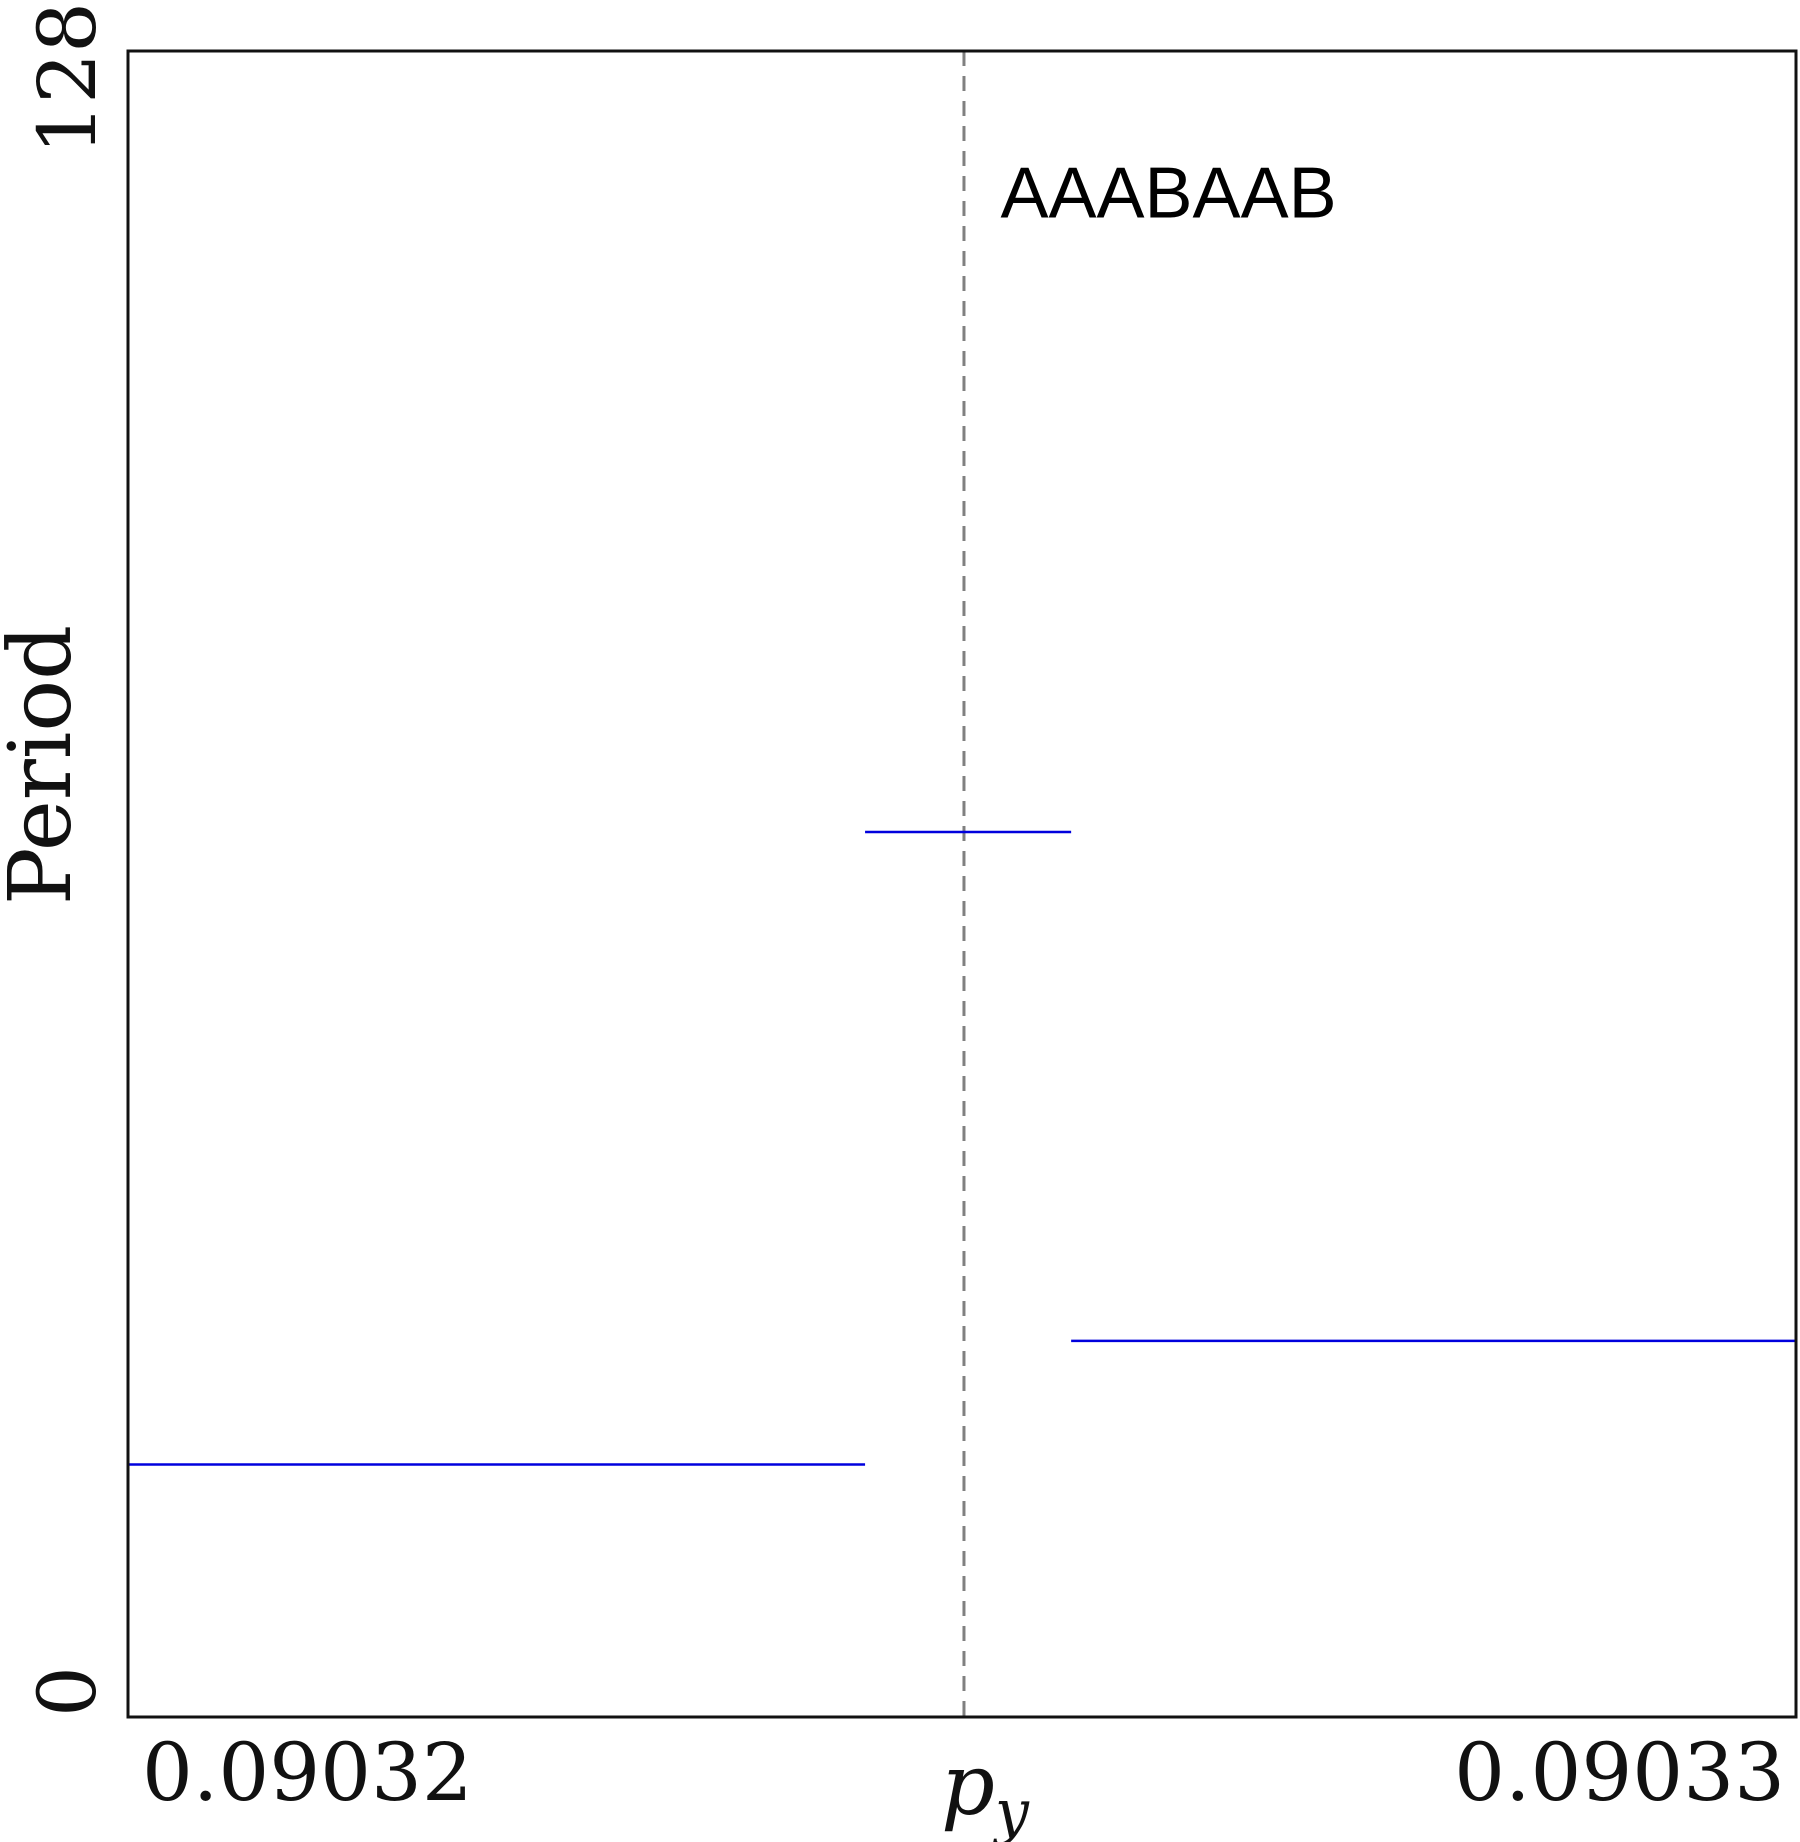  I want to click on y-axis-label: Period, so click(45, 765).